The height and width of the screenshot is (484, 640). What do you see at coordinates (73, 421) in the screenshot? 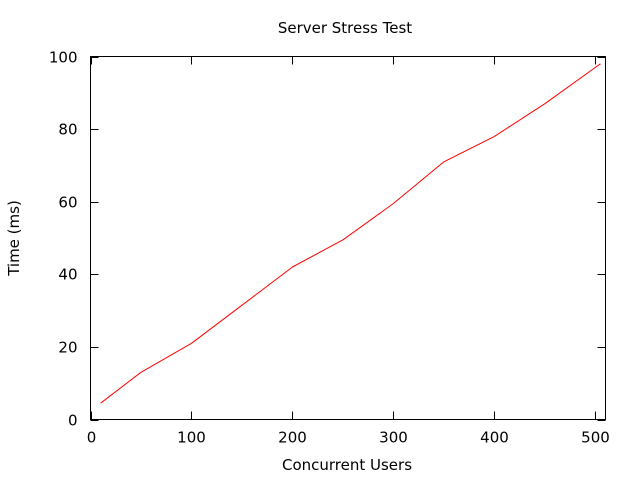
I see `y-tick-label: 0` at bounding box center [73, 421].